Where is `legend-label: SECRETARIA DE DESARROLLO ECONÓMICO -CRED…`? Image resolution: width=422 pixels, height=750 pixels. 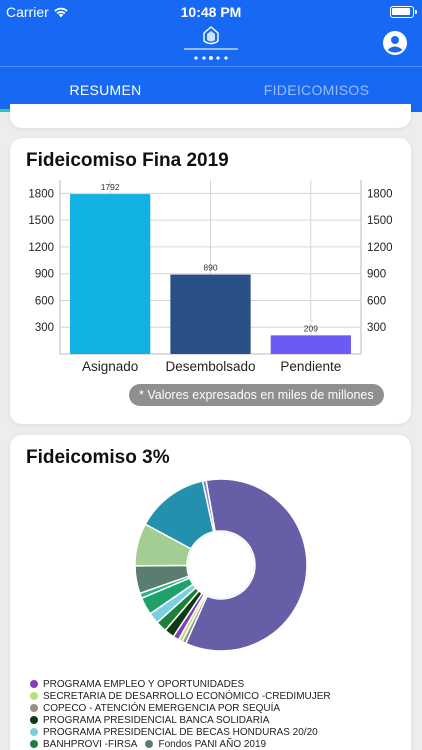
legend-label: SECRETARIA DE DESARROLLO ECONÓMICO -CRED… is located at coordinates (187, 696).